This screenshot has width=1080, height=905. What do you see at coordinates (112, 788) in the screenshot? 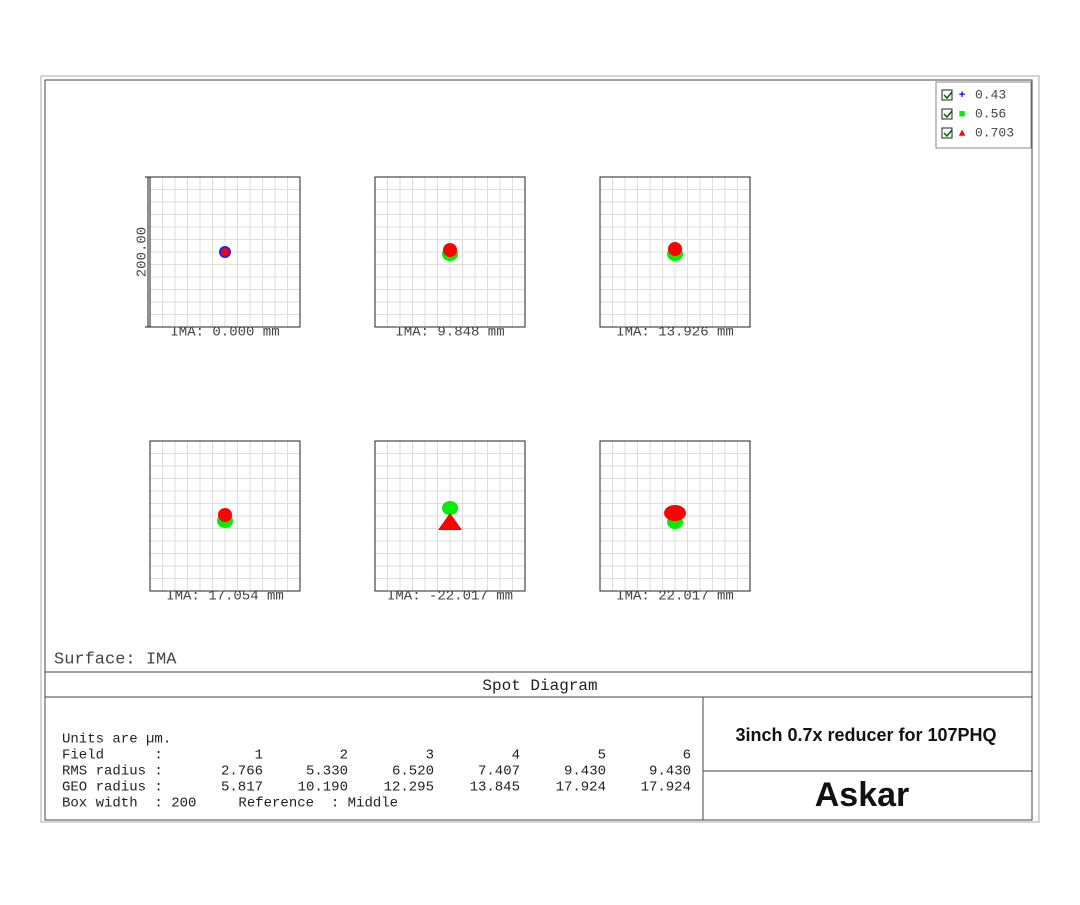
I see `row-label: GEO radius :` at bounding box center [112, 788].